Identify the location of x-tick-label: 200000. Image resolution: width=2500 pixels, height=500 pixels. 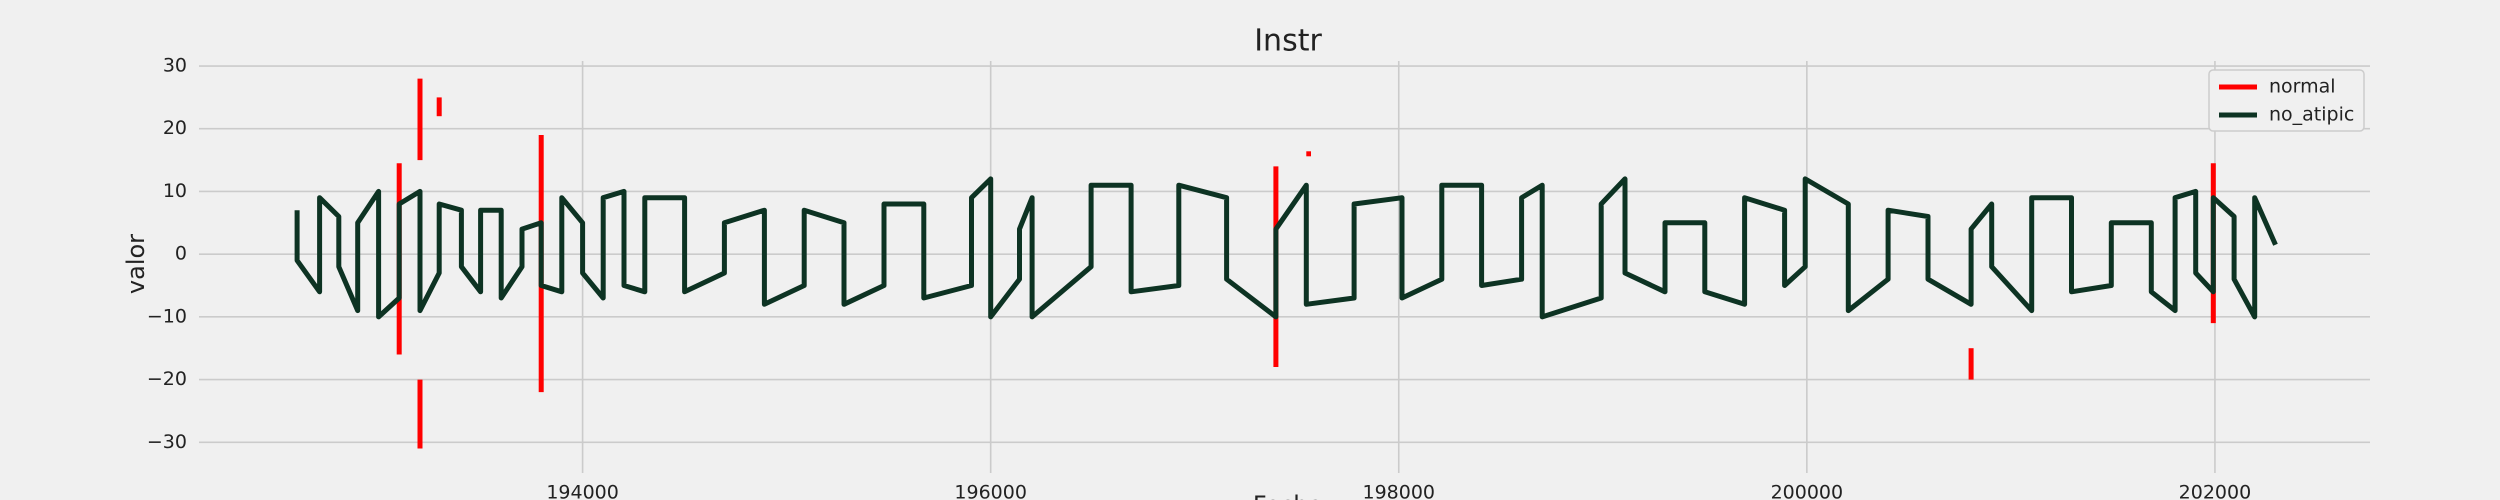
(1807, 491).